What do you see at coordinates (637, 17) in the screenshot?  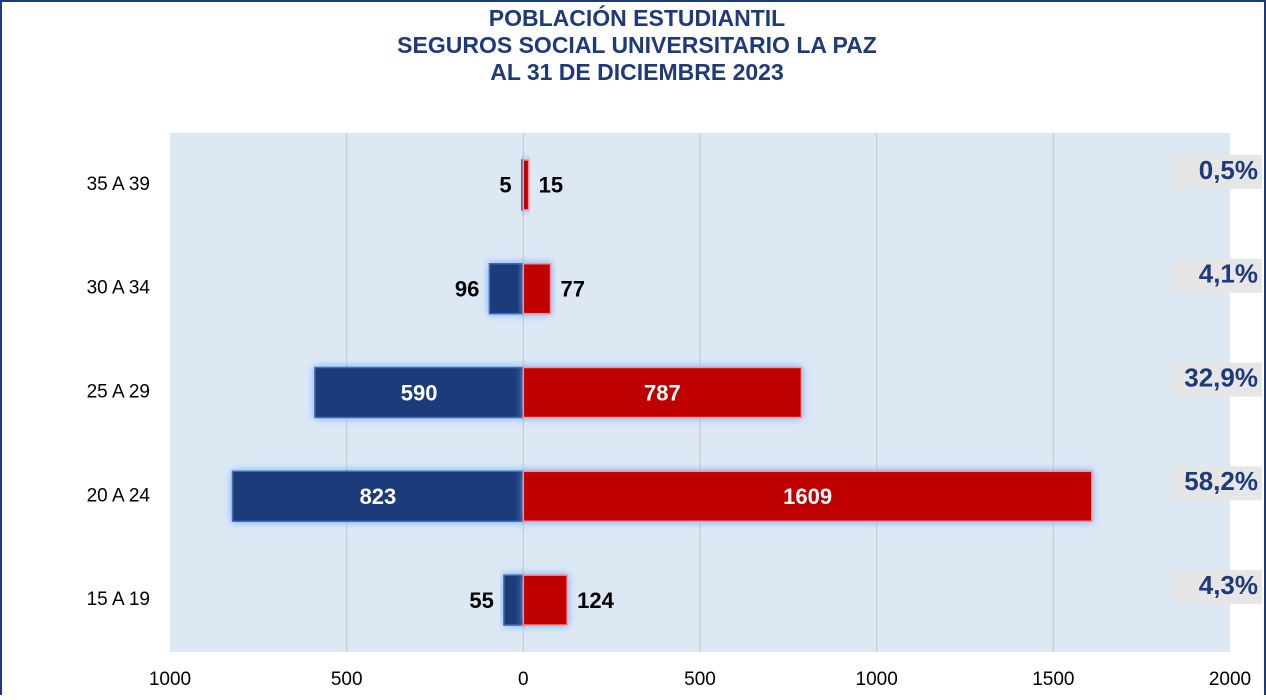 I see `chart-title: POBLACIÓN ESTUDIANTIL` at bounding box center [637, 17].